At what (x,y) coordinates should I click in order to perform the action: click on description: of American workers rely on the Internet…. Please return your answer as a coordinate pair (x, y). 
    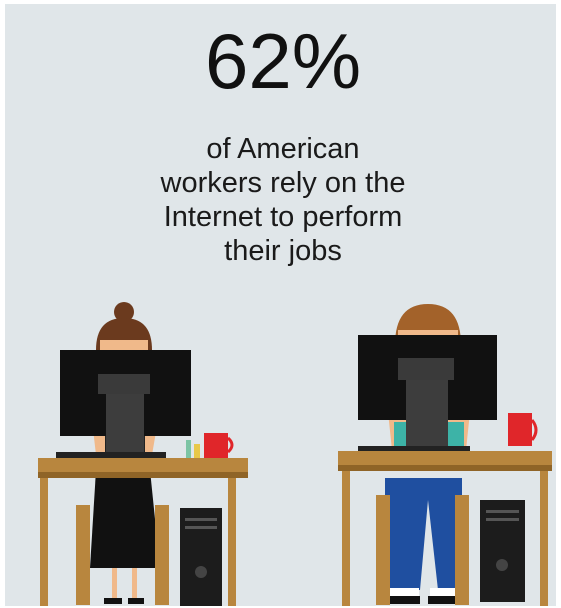
    Looking at the image, I should click on (283, 200).